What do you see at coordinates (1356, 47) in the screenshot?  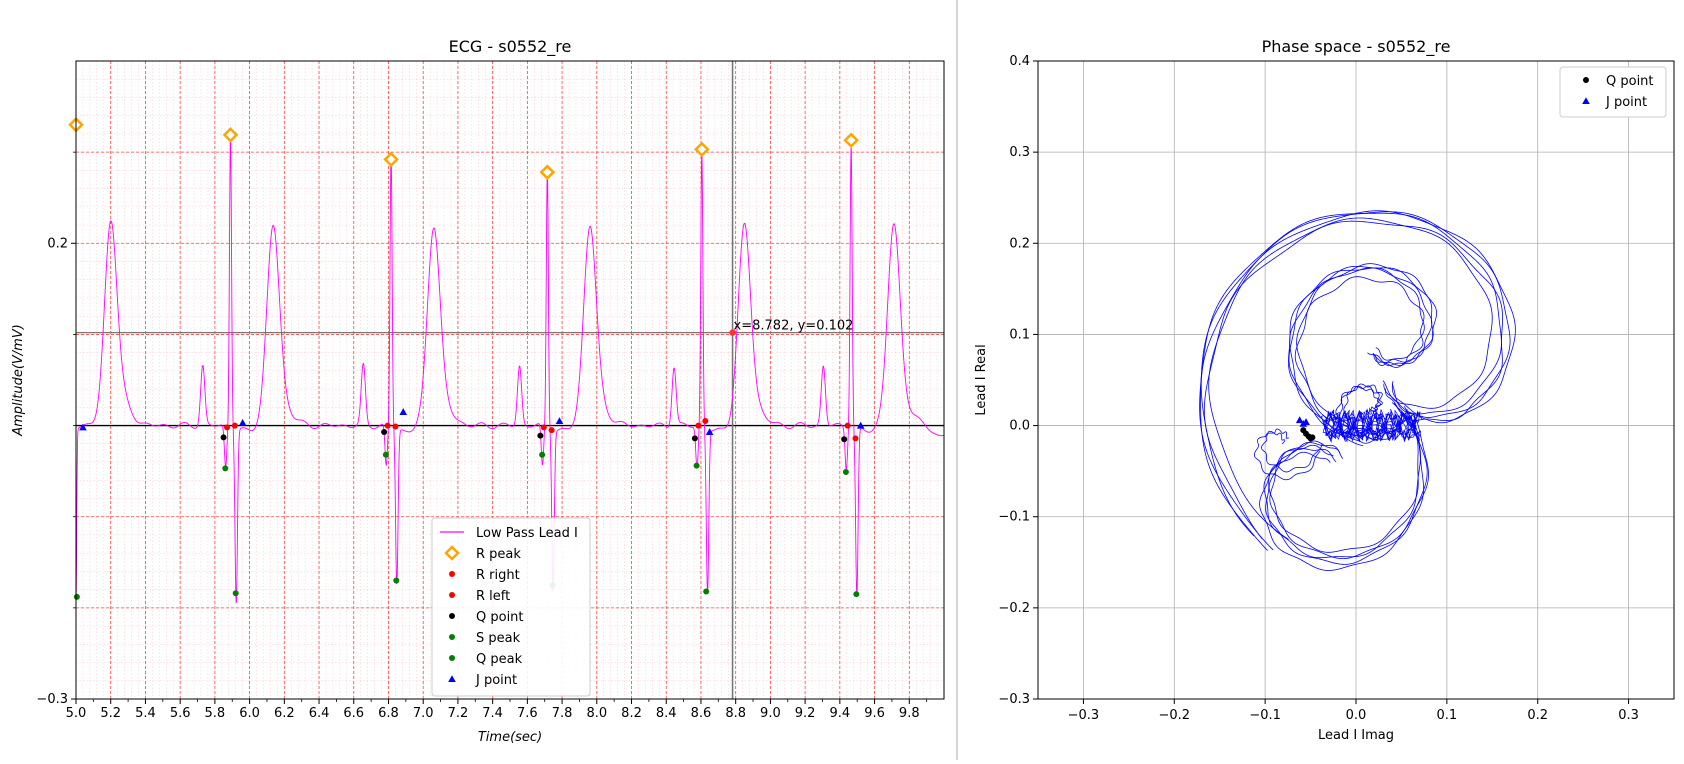 I see `phase-title: Phase space - s0552_re` at bounding box center [1356, 47].